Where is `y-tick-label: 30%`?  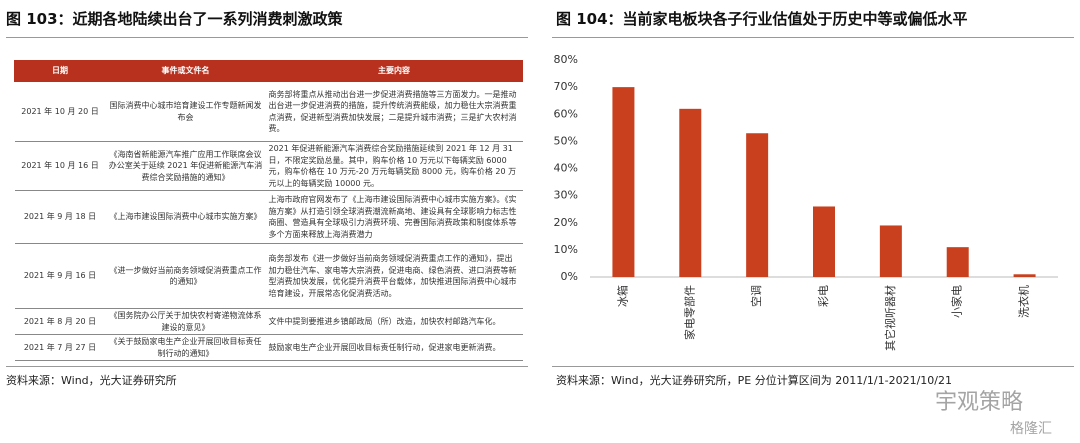
y-tick-label: 30% is located at coordinates (566, 195).